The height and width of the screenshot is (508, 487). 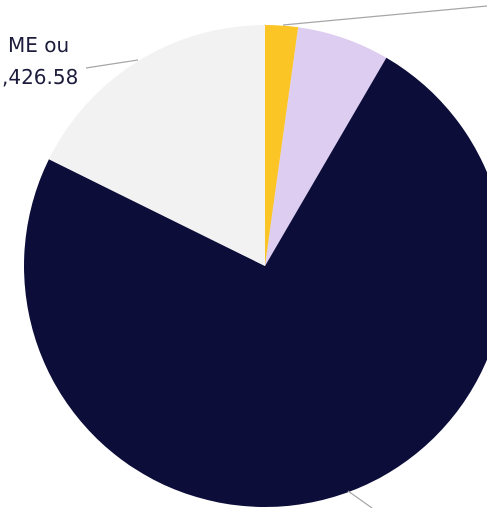 I want to click on annotation: ME ou, so click(x=38, y=45).